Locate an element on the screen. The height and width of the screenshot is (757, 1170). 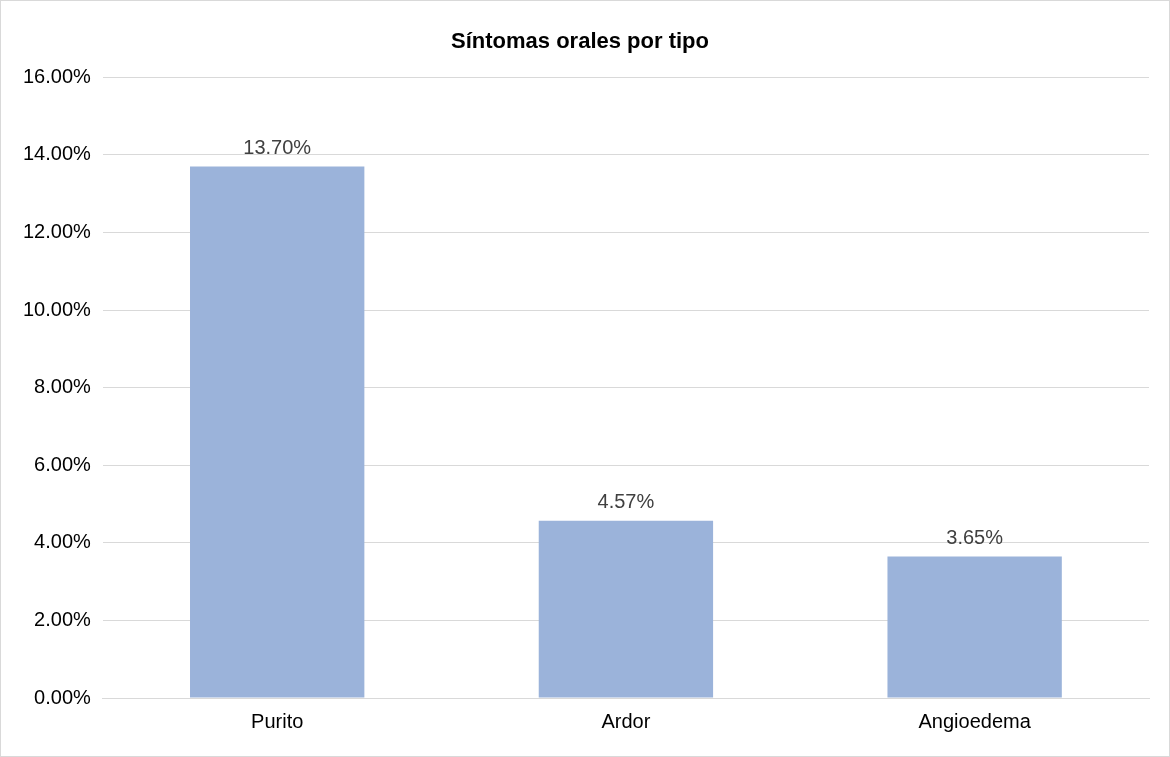
y-tick-label: 8.00% is located at coordinates (63, 386).